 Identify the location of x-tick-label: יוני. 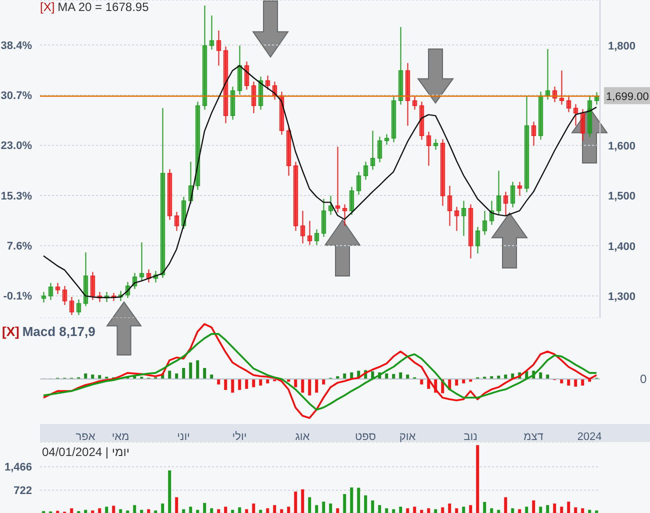
(183, 436).